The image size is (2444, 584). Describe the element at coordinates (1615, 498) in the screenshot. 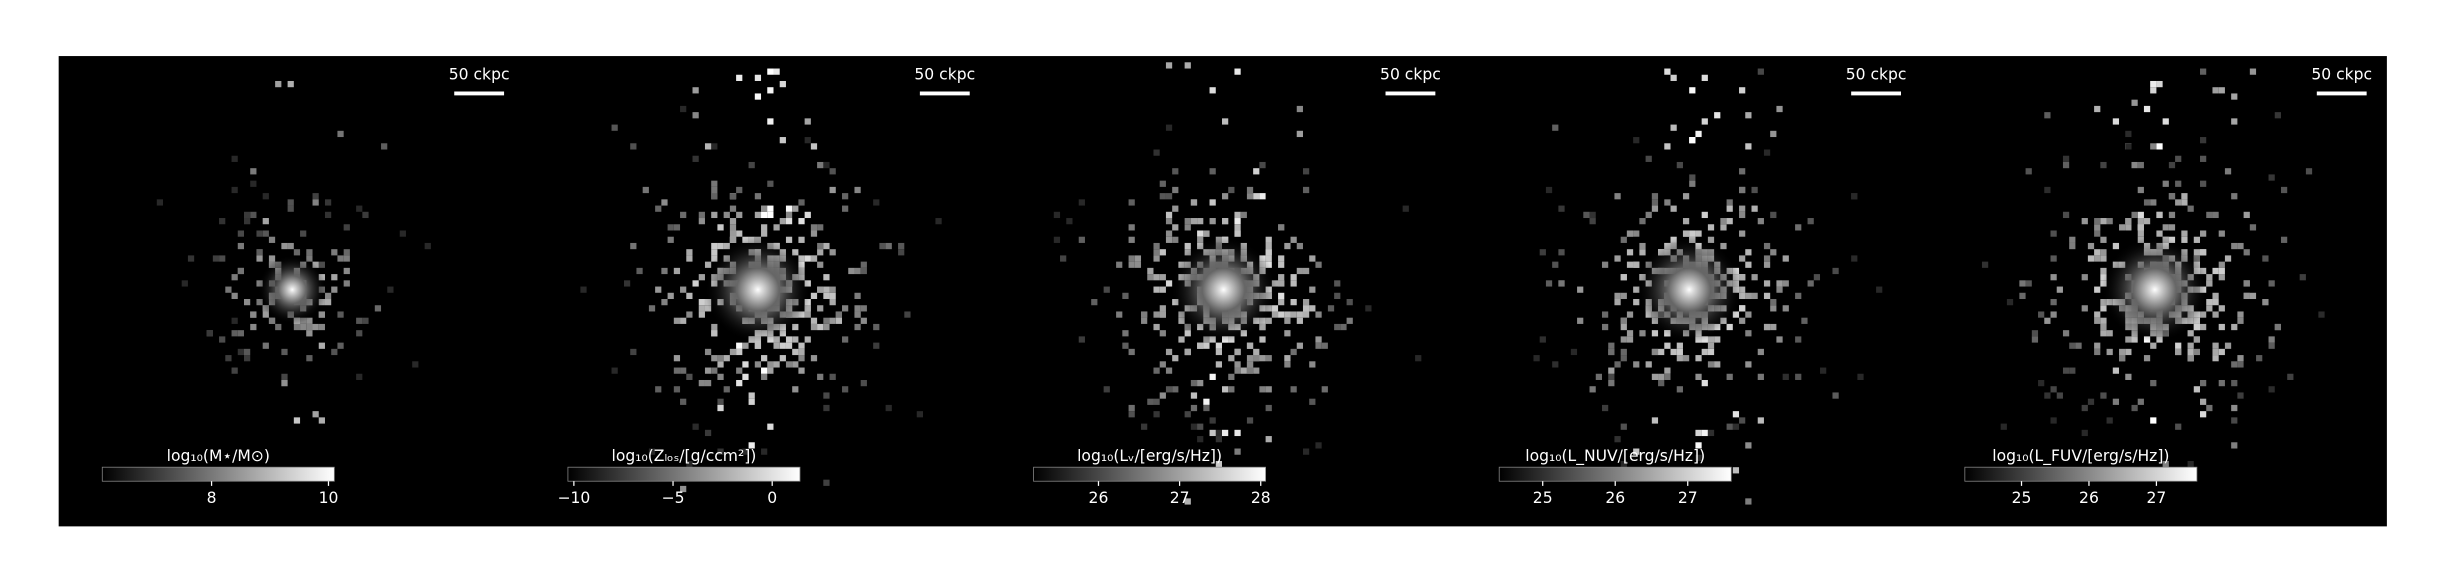

I see `colorbar-tick-label: 26` at that location.